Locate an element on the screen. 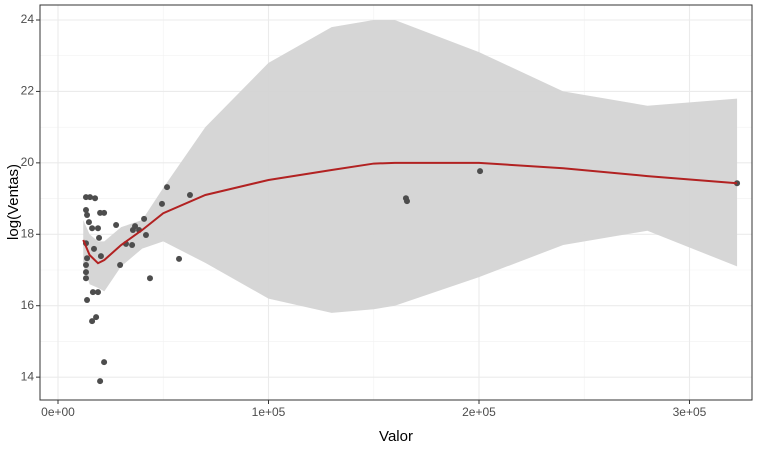  y-tick-label: 14 is located at coordinates (28, 376).